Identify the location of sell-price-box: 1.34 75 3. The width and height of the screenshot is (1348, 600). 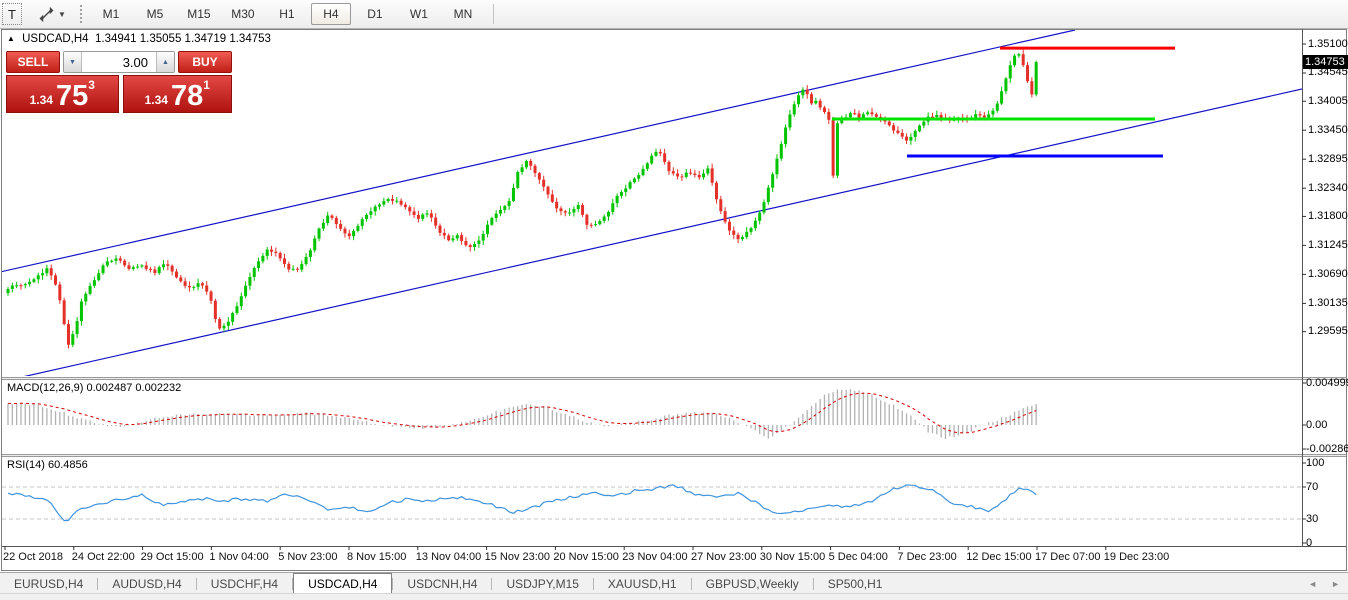
(62, 94).